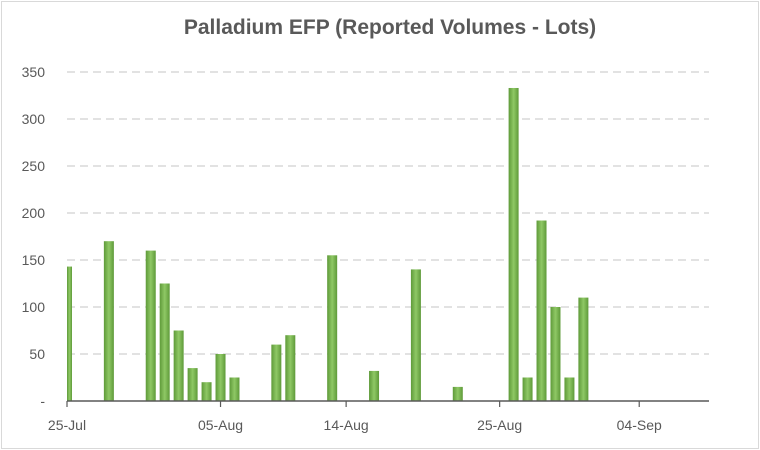 The width and height of the screenshot is (760, 450). What do you see at coordinates (346, 425) in the screenshot?
I see `x-tick-label: 14-Aug` at bounding box center [346, 425].